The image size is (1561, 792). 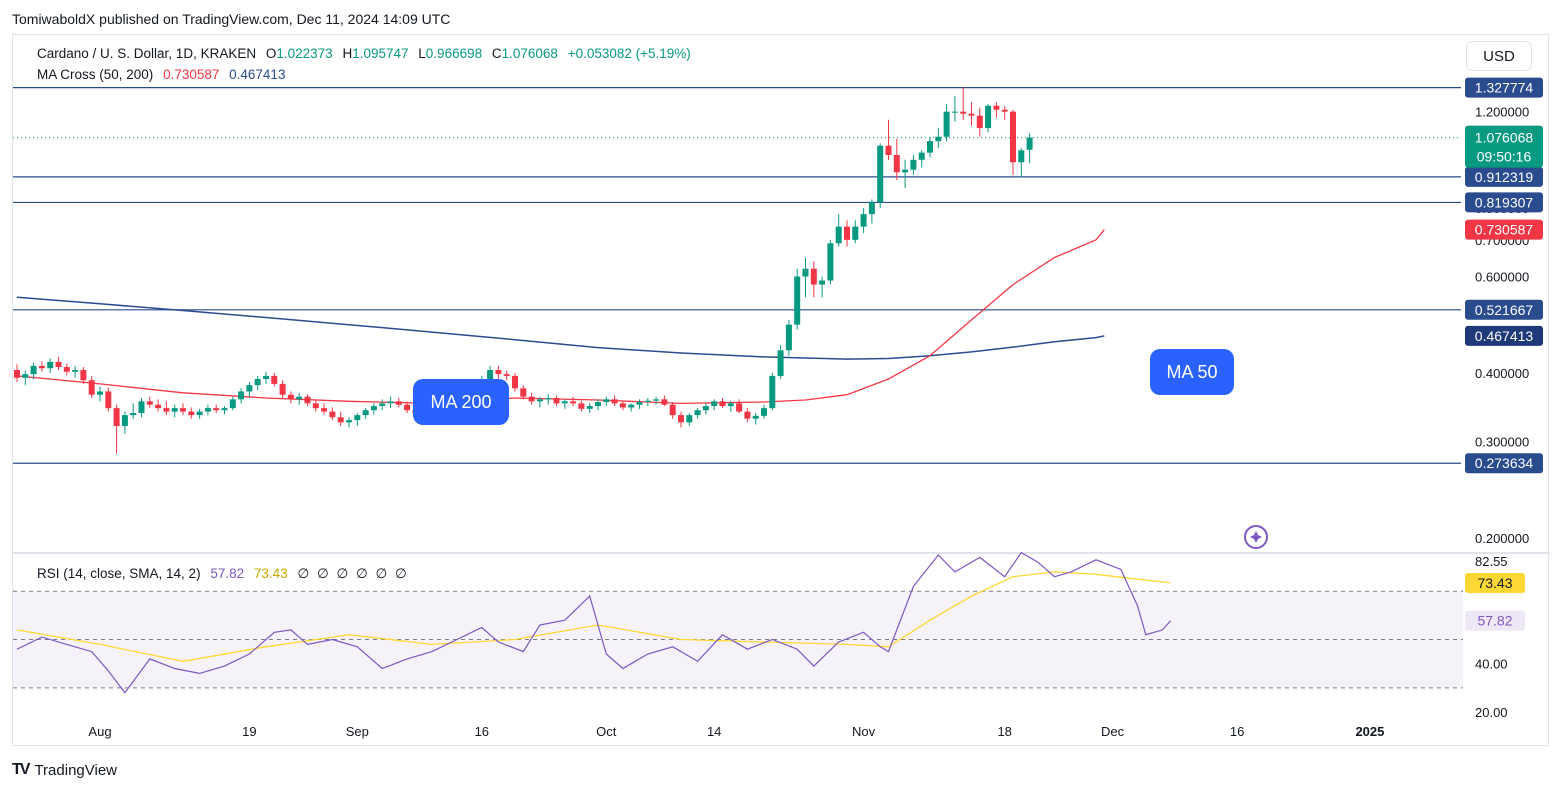 What do you see at coordinates (1502, 538) in the screenshot?
I see `price-tick-label: 0.200000` at bounding box center [1502, 538].